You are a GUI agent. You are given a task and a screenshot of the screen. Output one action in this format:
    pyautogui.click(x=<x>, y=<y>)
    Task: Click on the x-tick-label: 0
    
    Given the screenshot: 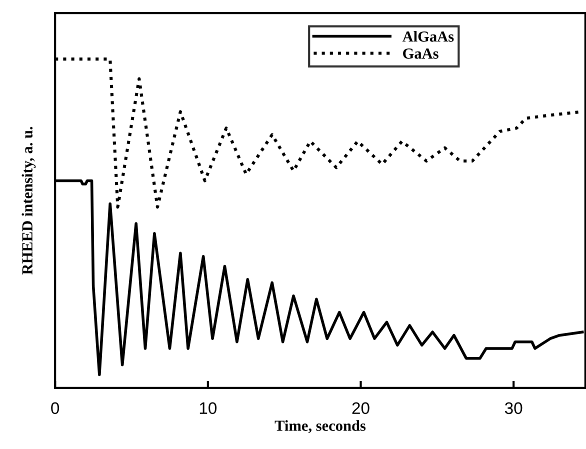 What is the action you would take?
    pyautogui.click(x=55, y=408)
    